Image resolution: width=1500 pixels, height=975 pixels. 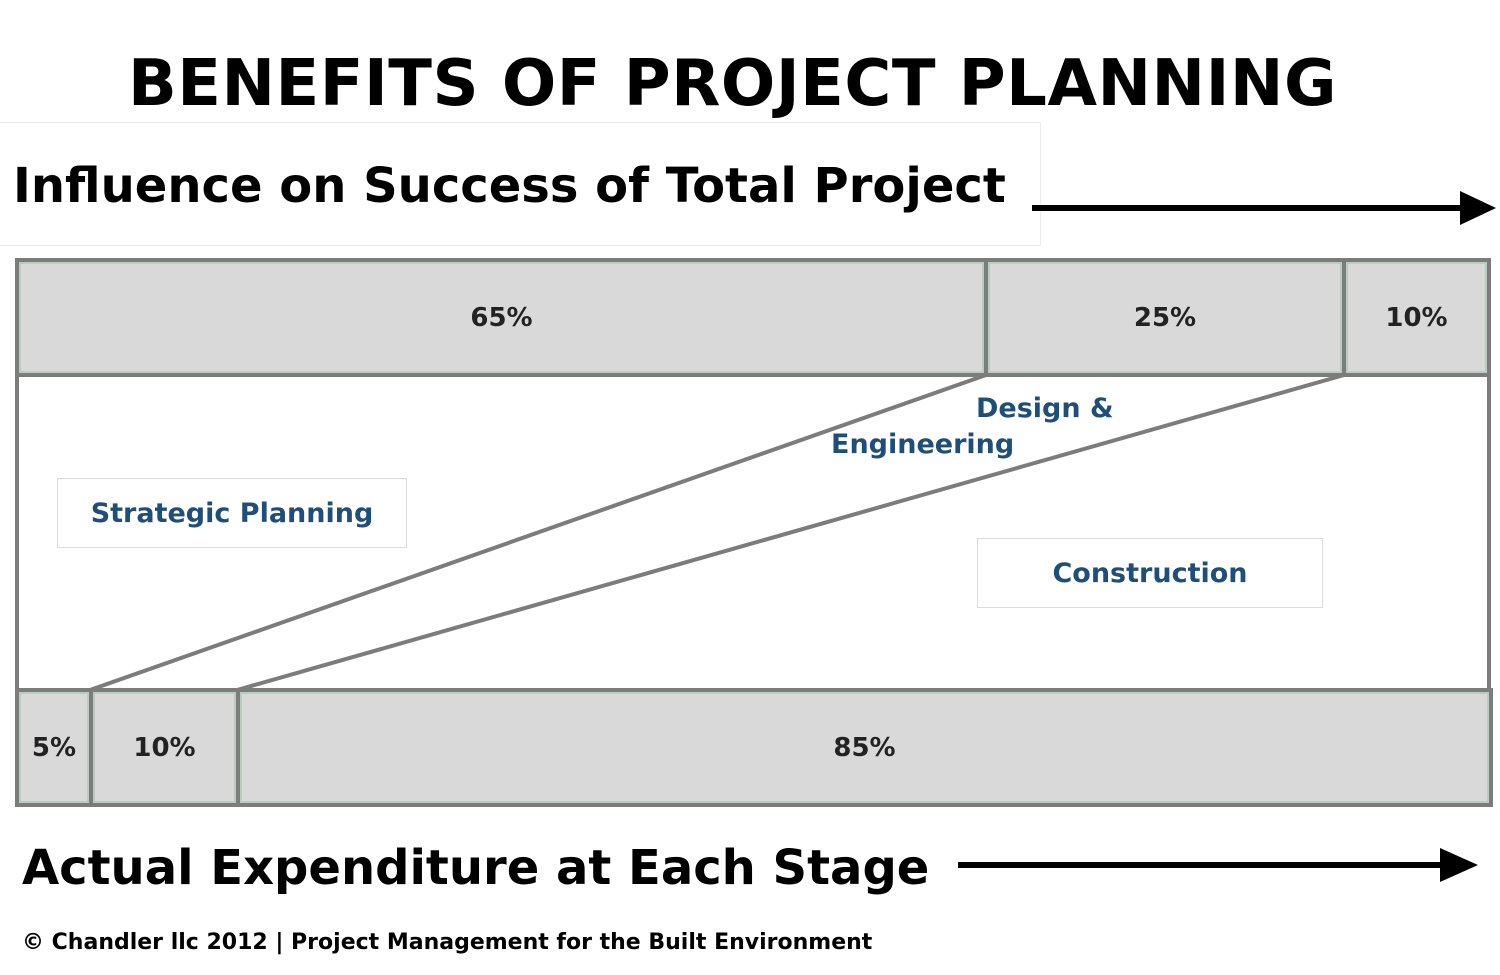 I want to click on design-engineering-label-line2: Engineering, so click(x=923, y=444).